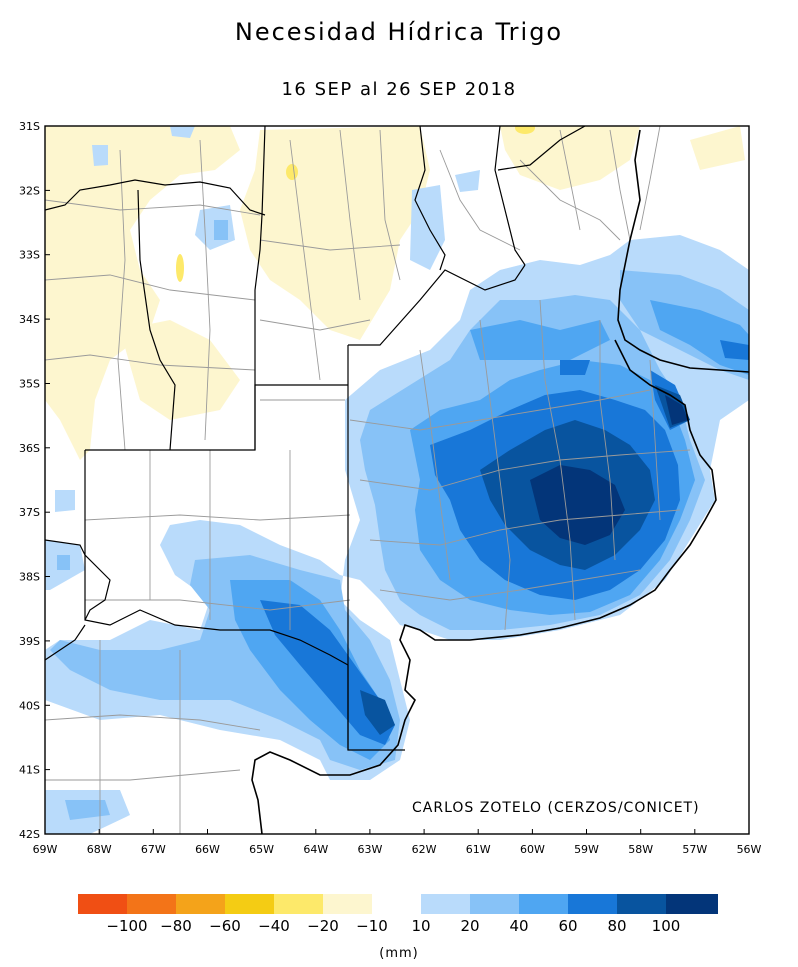  What do you see at coordinates (29, 770) in the screenshot?
I see `lat-label: 41S` at bounding box center [29, 770].